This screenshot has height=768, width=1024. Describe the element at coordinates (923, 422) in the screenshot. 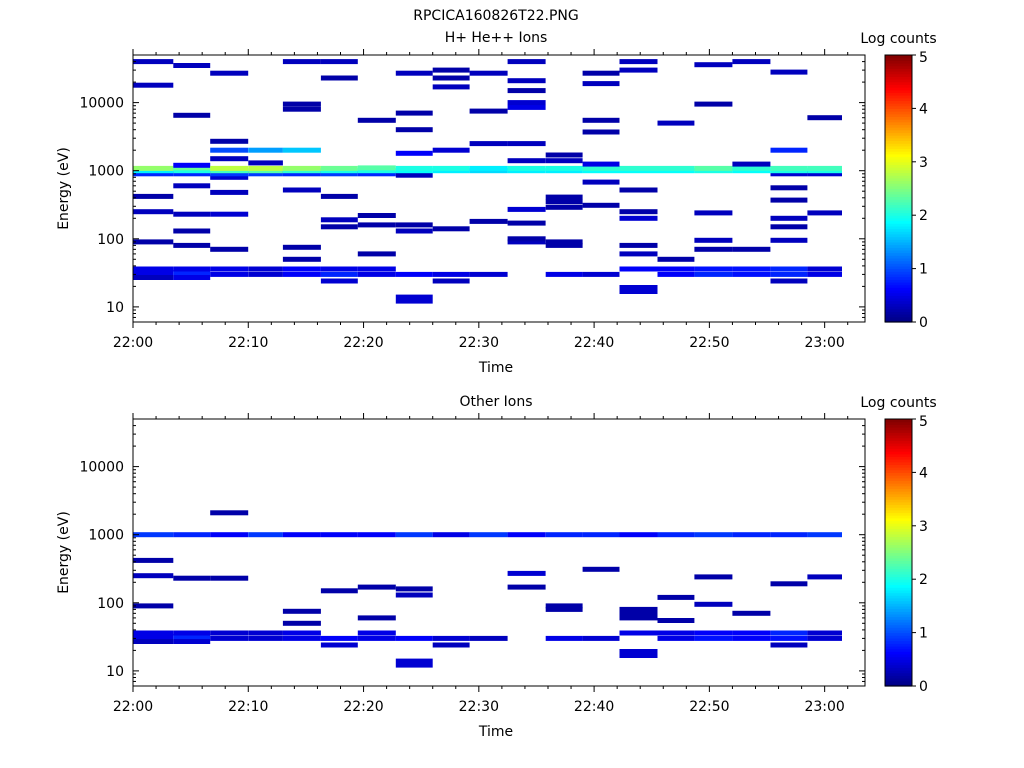

I see `colorbar-tick-label: 5` at that location.